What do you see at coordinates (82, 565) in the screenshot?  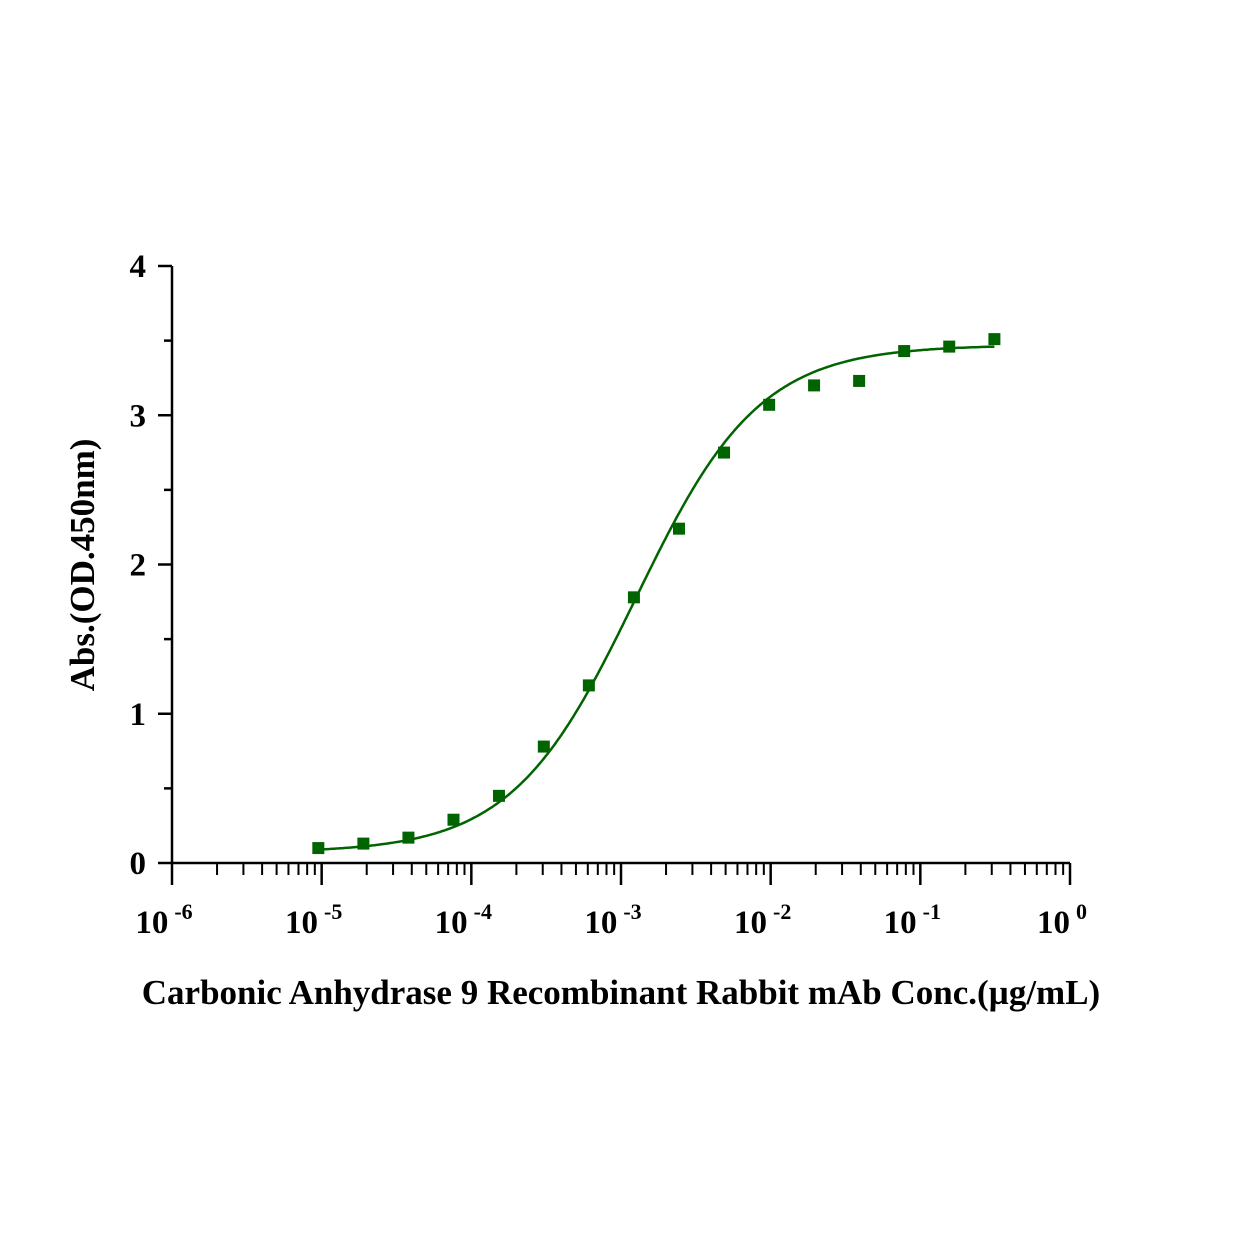 I see `y-axis-title: Abs.(OD.450nm)` at bounding box center [82, 565].